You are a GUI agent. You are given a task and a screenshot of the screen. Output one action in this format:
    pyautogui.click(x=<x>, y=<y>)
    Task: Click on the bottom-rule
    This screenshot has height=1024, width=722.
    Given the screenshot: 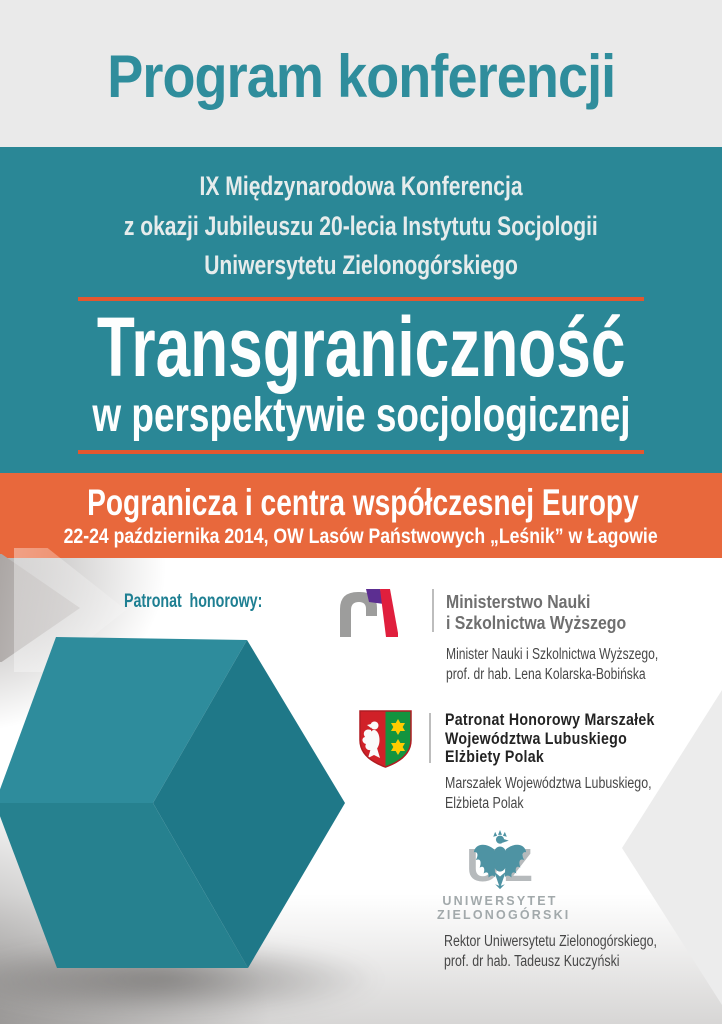 What is the action you would take?
    pyautogui.click(x=361, y=451)
    